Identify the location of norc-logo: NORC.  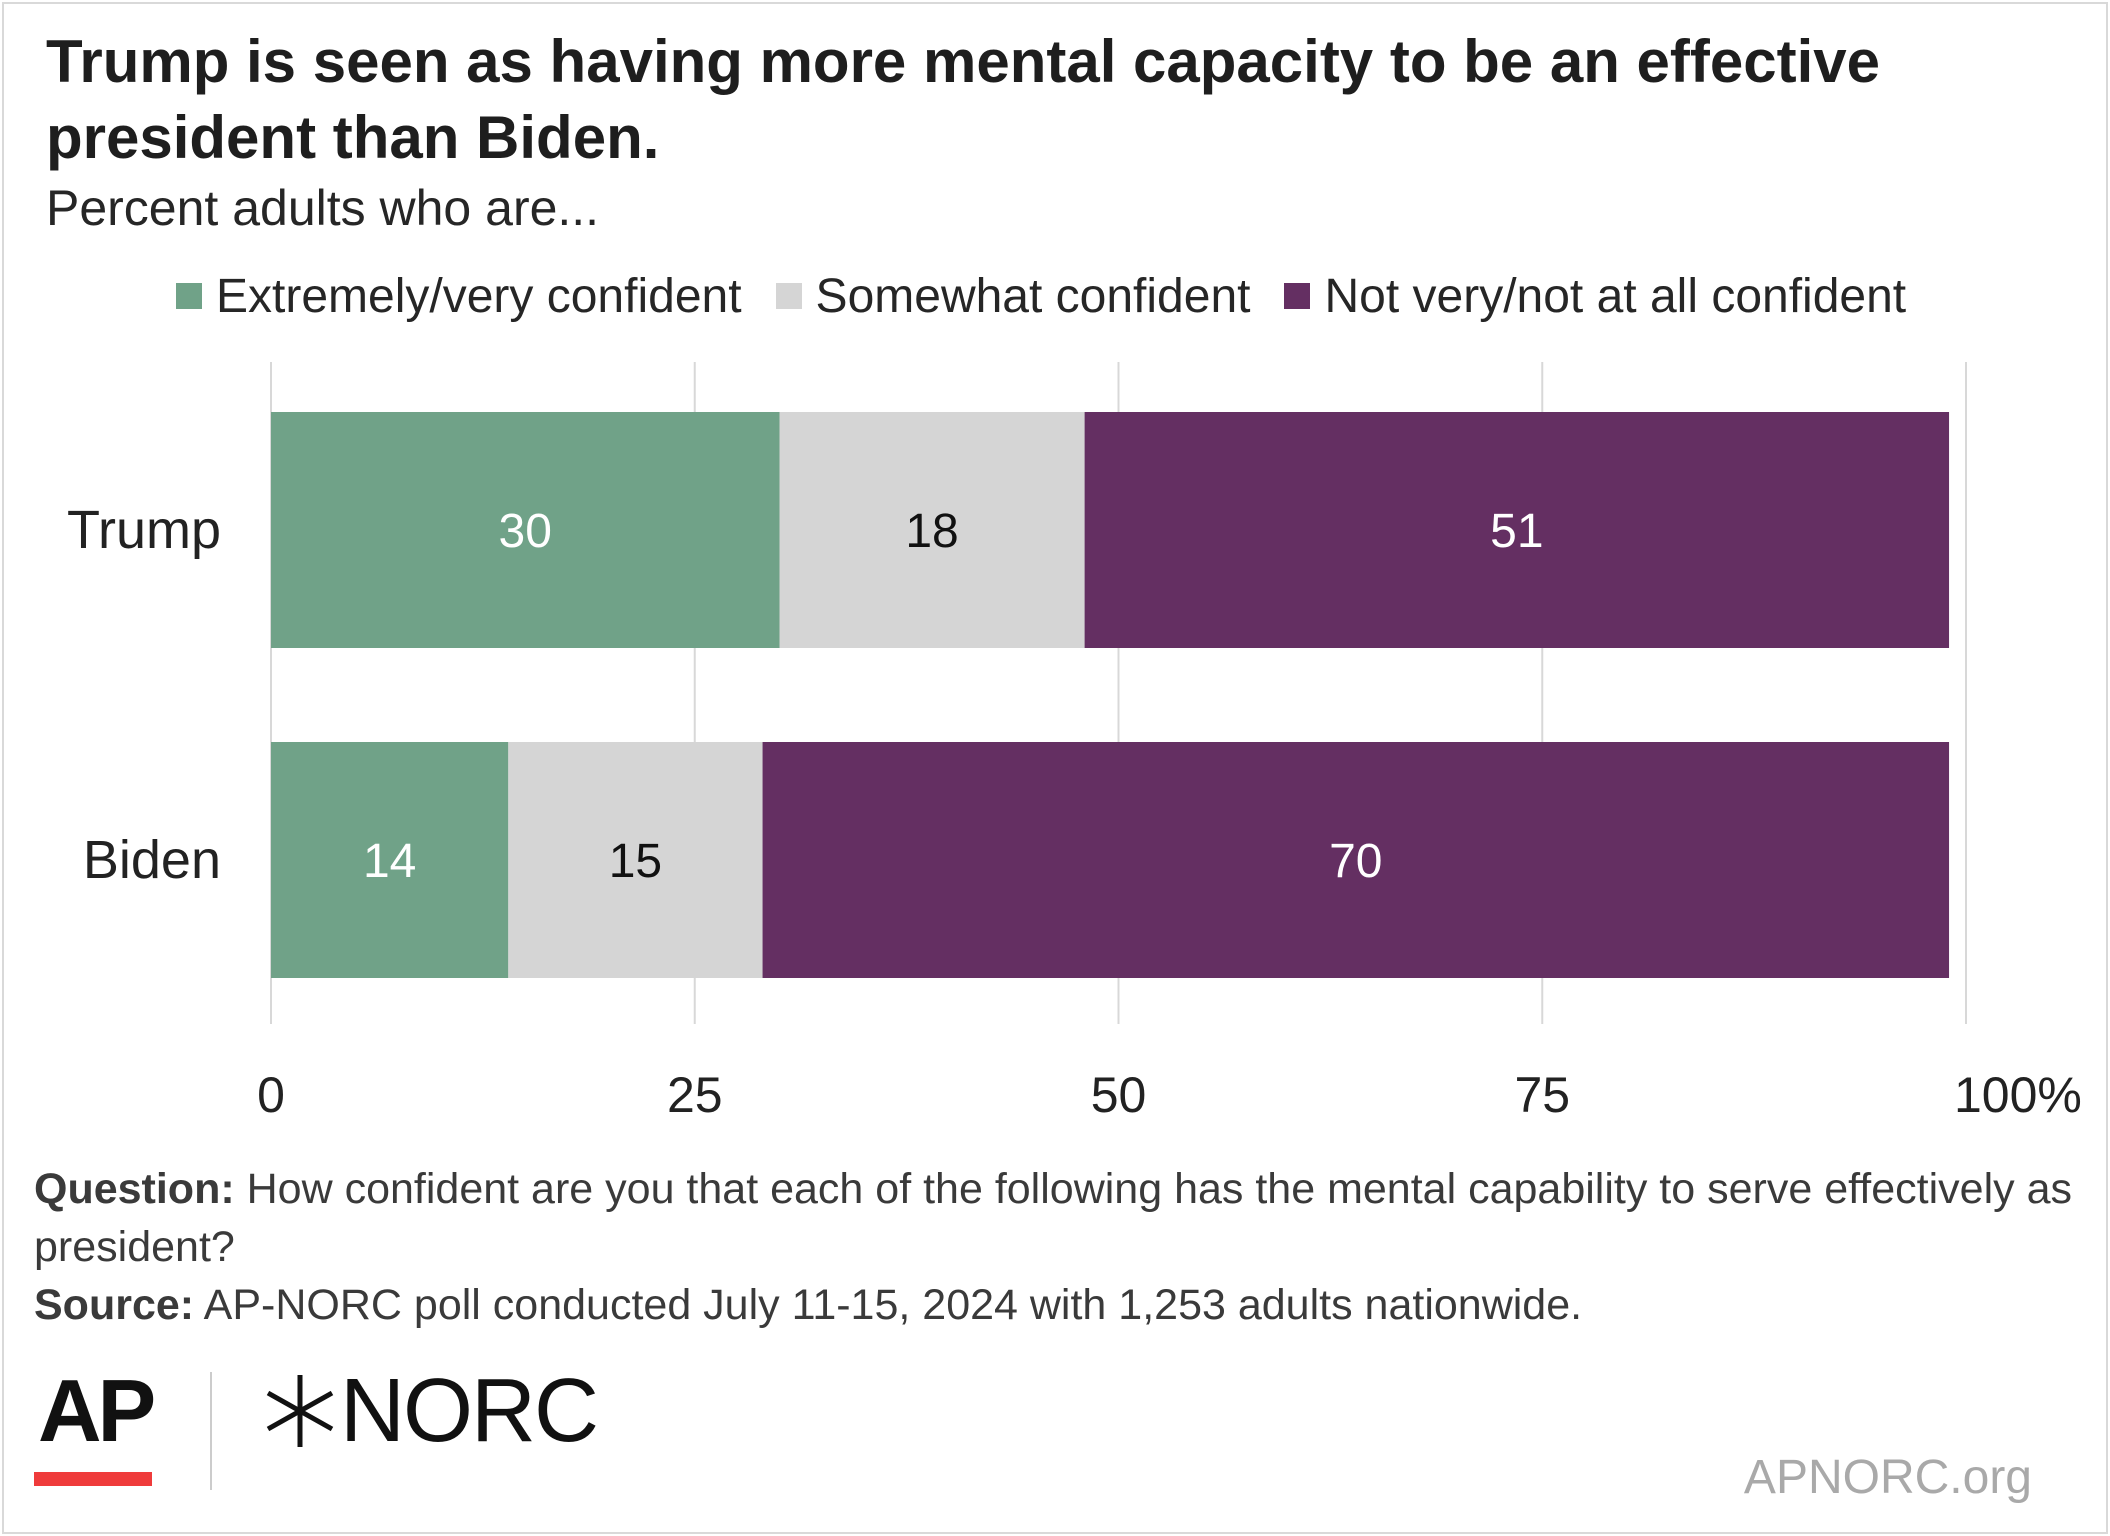
(430, 1411).